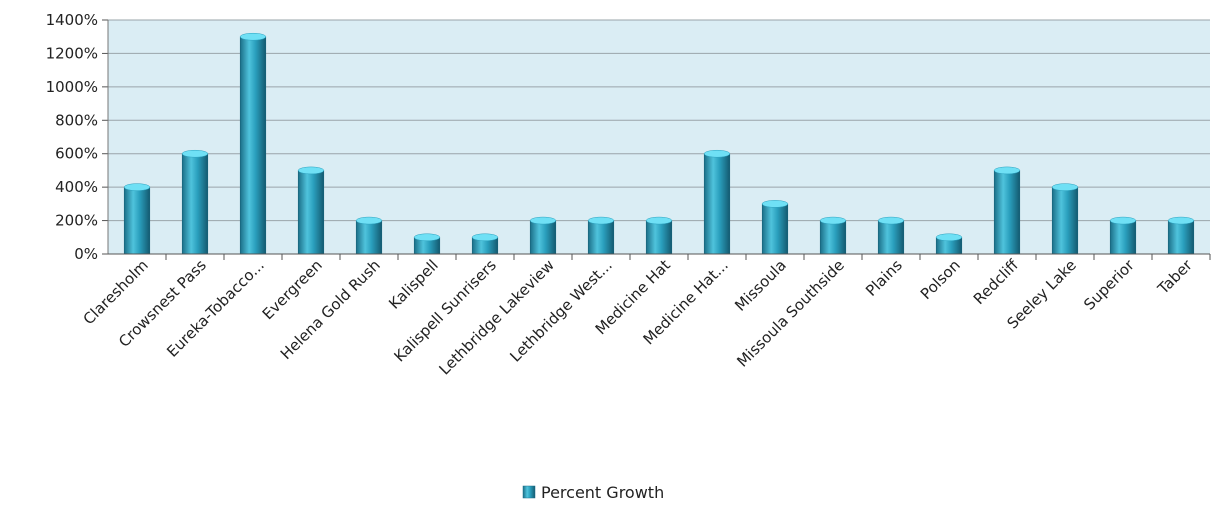  I want to click on y-axis: 0% 200% 400% 600% 800% 1000% 1200% 1400%, so click(77, 137).